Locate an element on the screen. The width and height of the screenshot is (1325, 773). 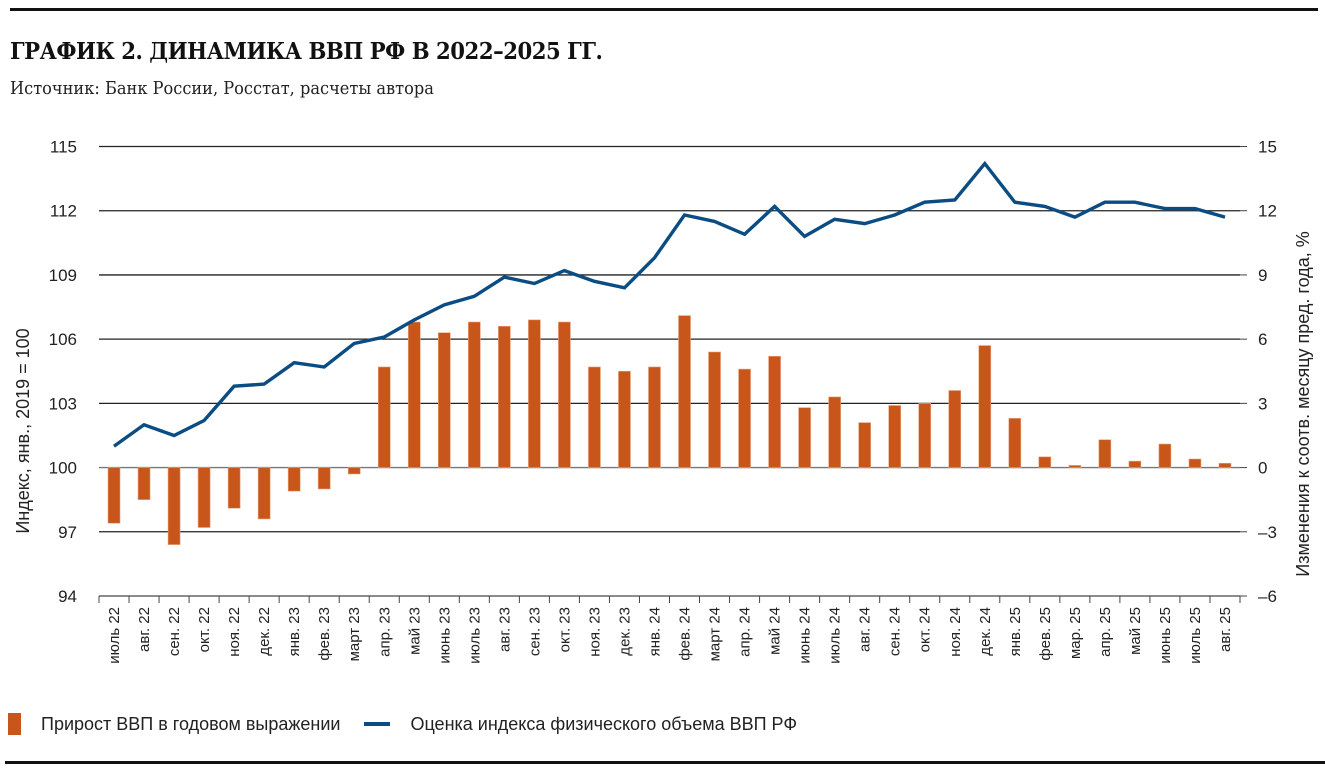
x-tick-label: дек. 24 is located at coordinates (985, 631).